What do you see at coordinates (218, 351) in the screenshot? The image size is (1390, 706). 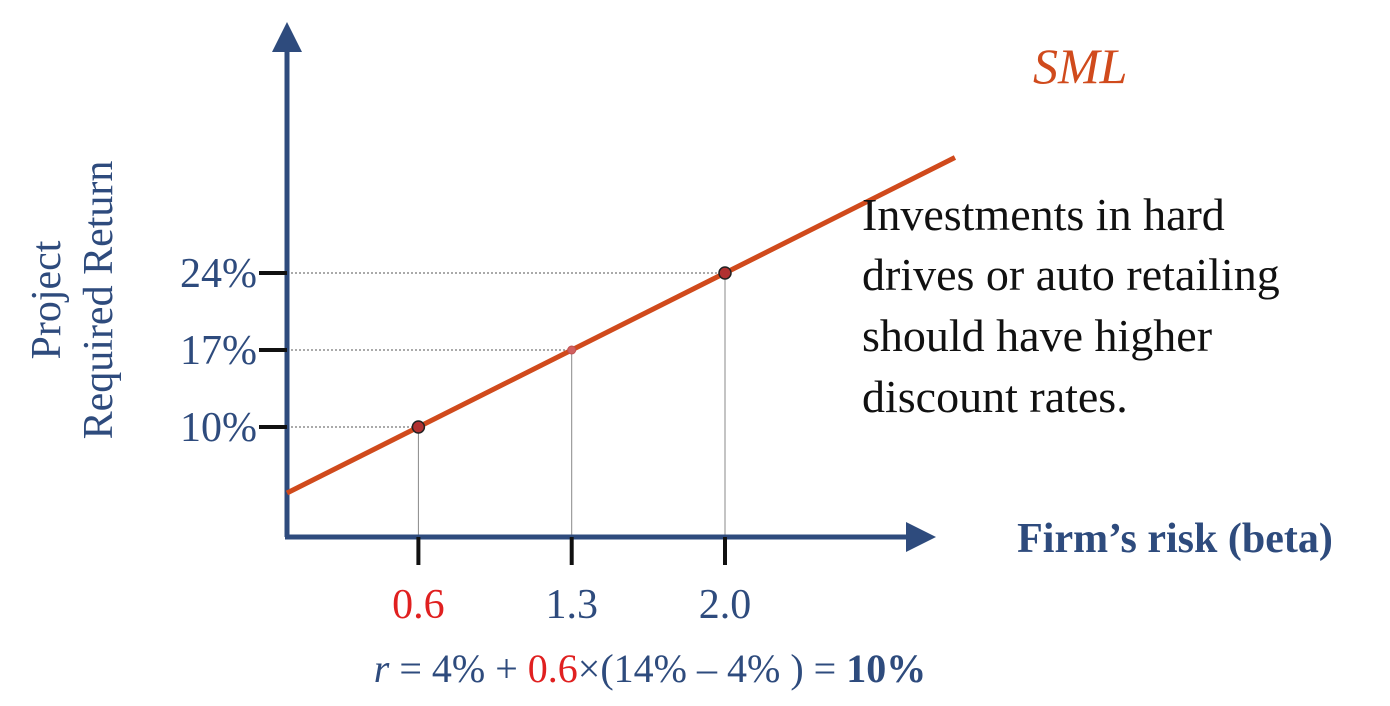 I see `y-tick-label: 17%` at bounding box center [218, 351].